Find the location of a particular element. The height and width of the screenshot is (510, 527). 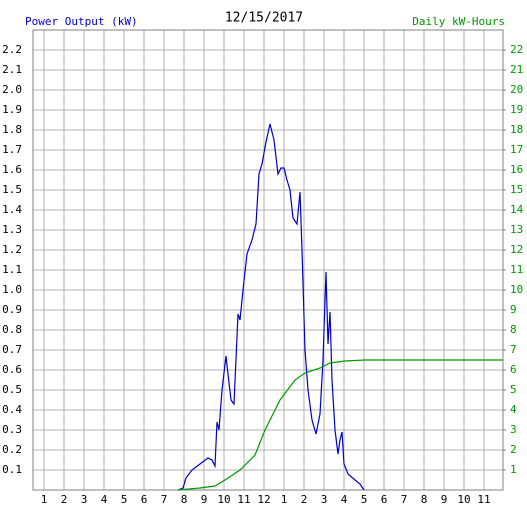

y2-tick-label: 6 is located at coordinates (513, 369).